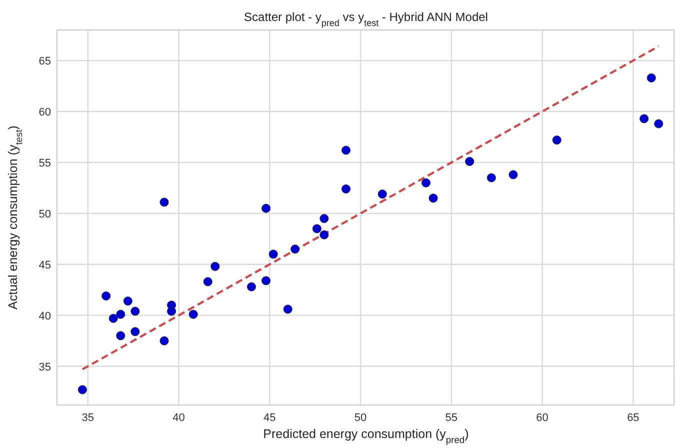 The width and height of the screenshot is (675, 448). Describe the element at coordinates (366, 436) in the screenshot. I see `x-axis-title: Predicted energy consumption (y$_{pred}$)` at that location.